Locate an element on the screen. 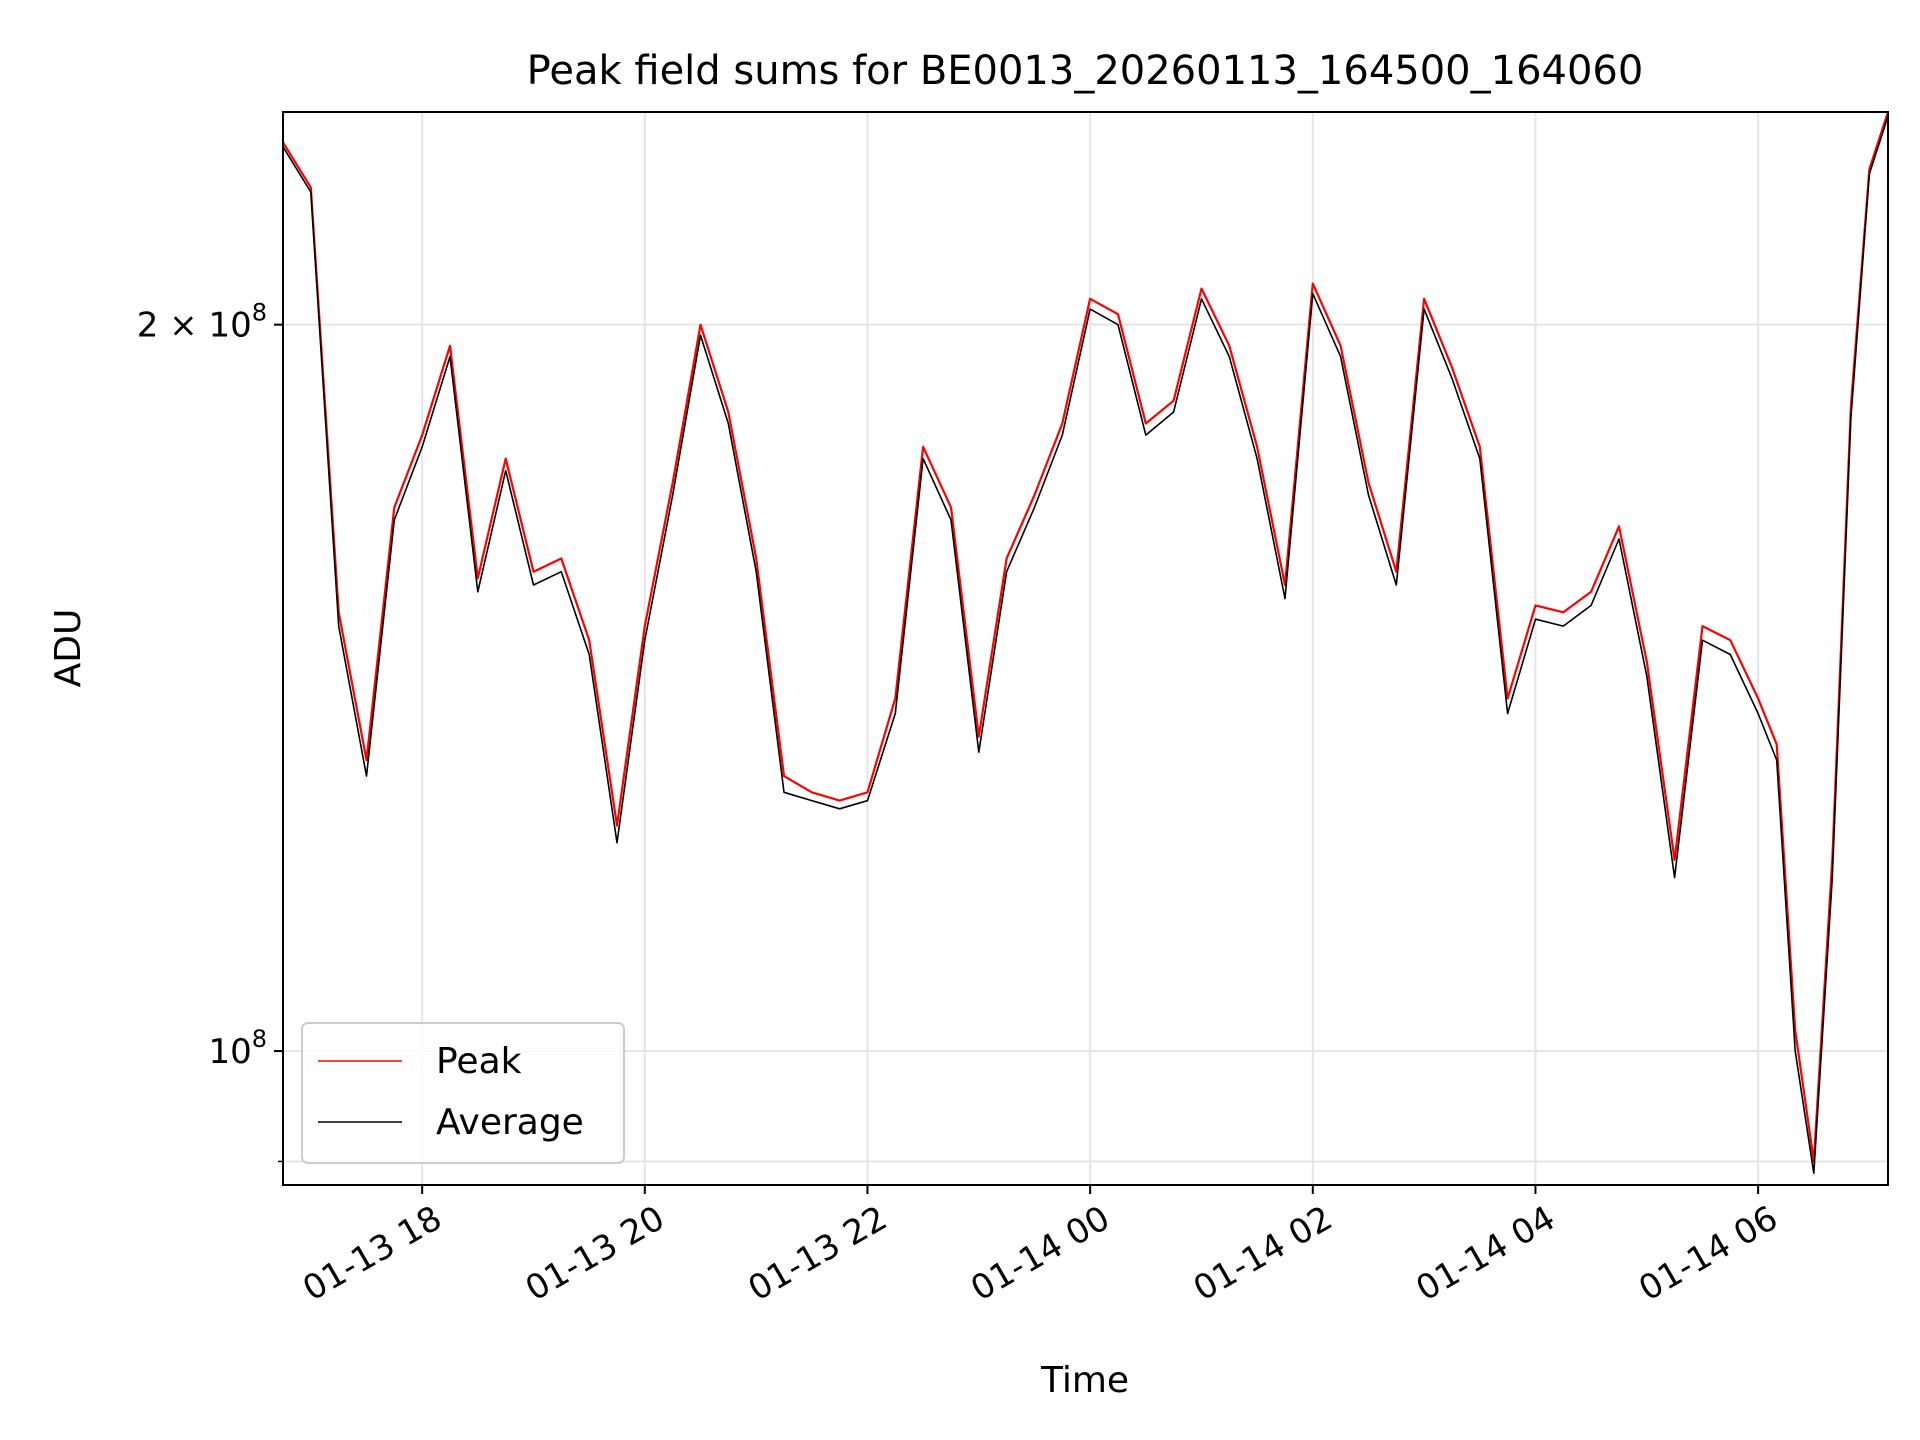 The image size is (1920, 1440). y-axis: 2 × 108 108 is located at coordinates (210, 731).